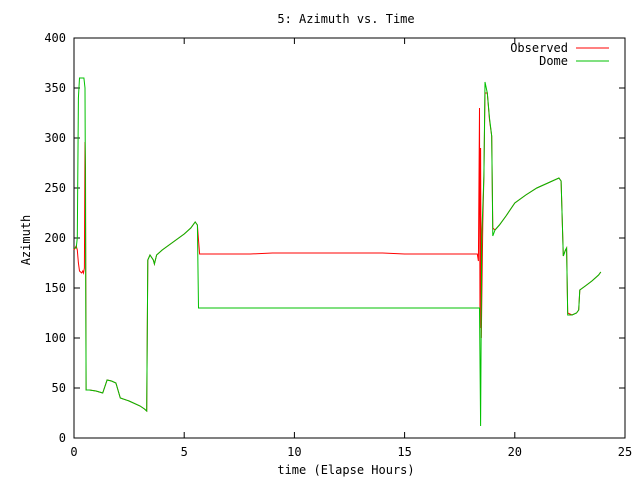 Image resolution: width=640 pixels, height=480 pixels. What do you see at coordinates (625, 452) in the screenshot?
I see `x-tick-label: 25` at bounding box center [625, 452].